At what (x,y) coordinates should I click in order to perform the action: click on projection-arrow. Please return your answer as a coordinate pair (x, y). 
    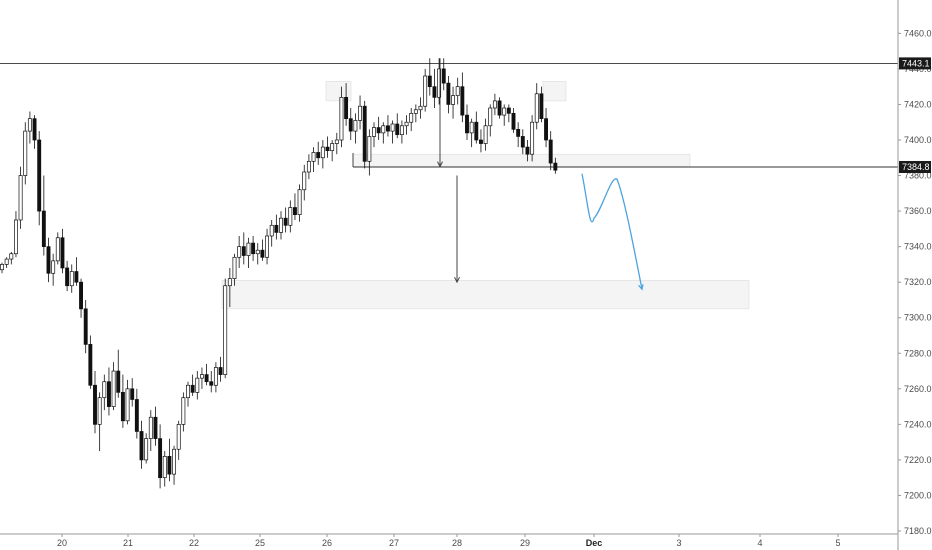
    Looking at the image, I should click on (457, 229).